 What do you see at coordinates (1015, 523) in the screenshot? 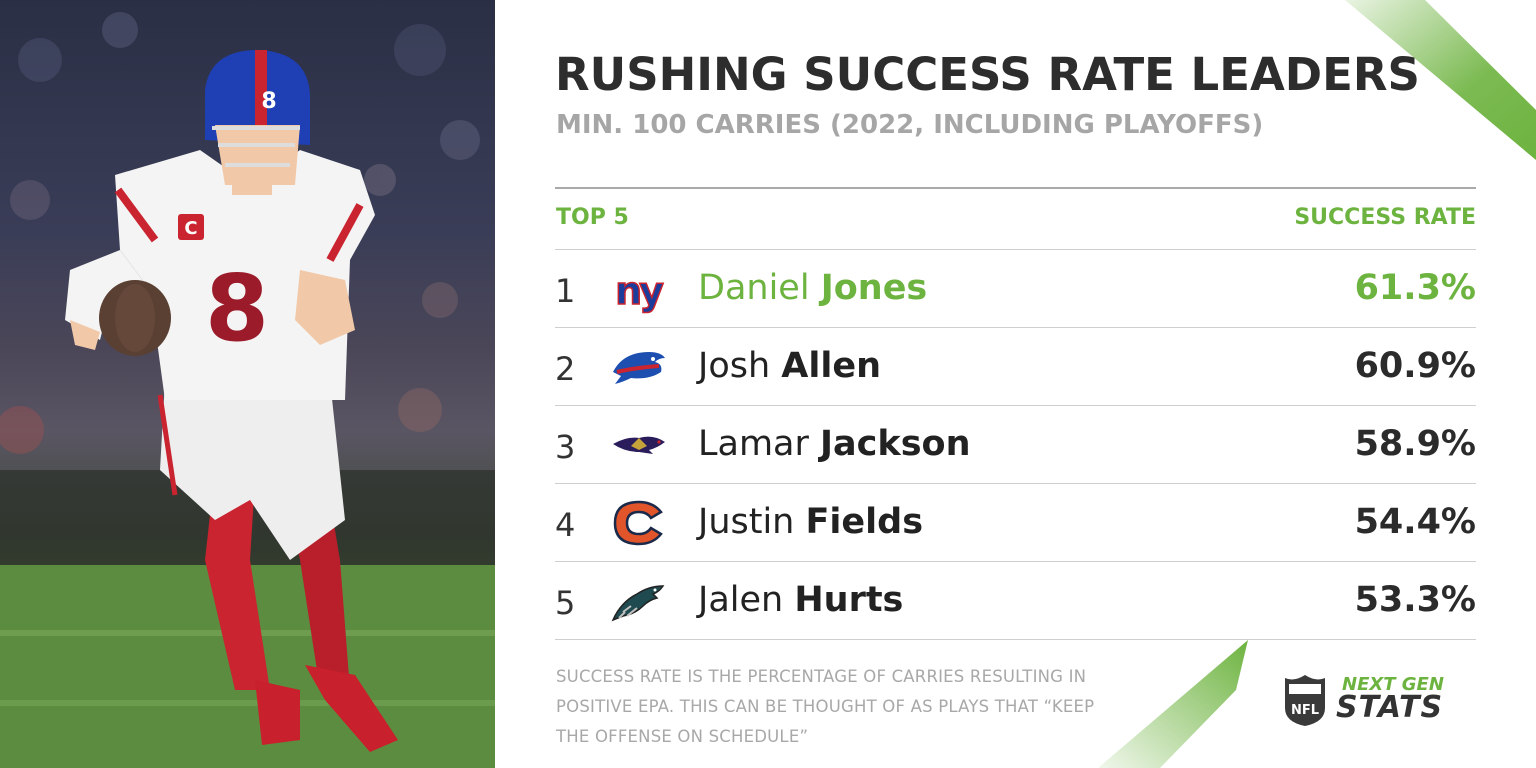
I see `table-row: 4 Justin Fields 54.4%` at bounding box center [1015, 523].